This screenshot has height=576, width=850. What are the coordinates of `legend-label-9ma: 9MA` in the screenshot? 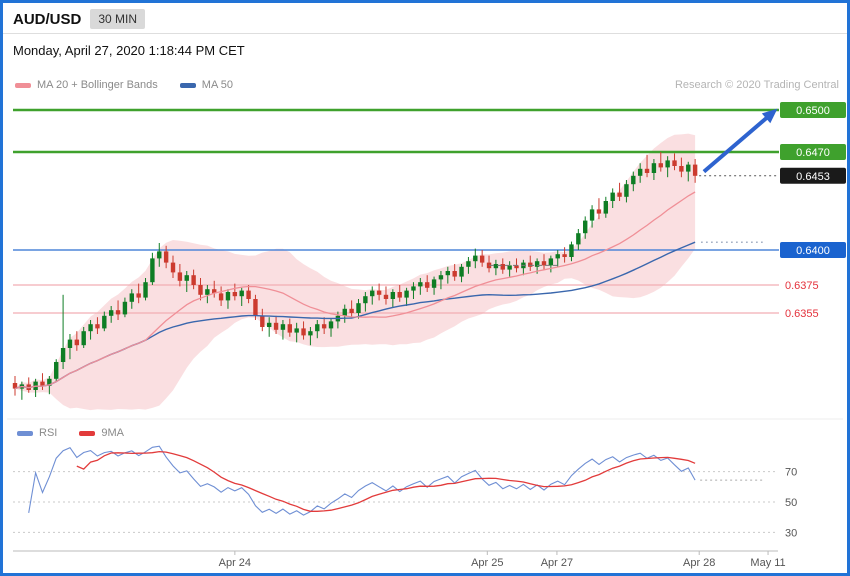 It's located at (112, 433).